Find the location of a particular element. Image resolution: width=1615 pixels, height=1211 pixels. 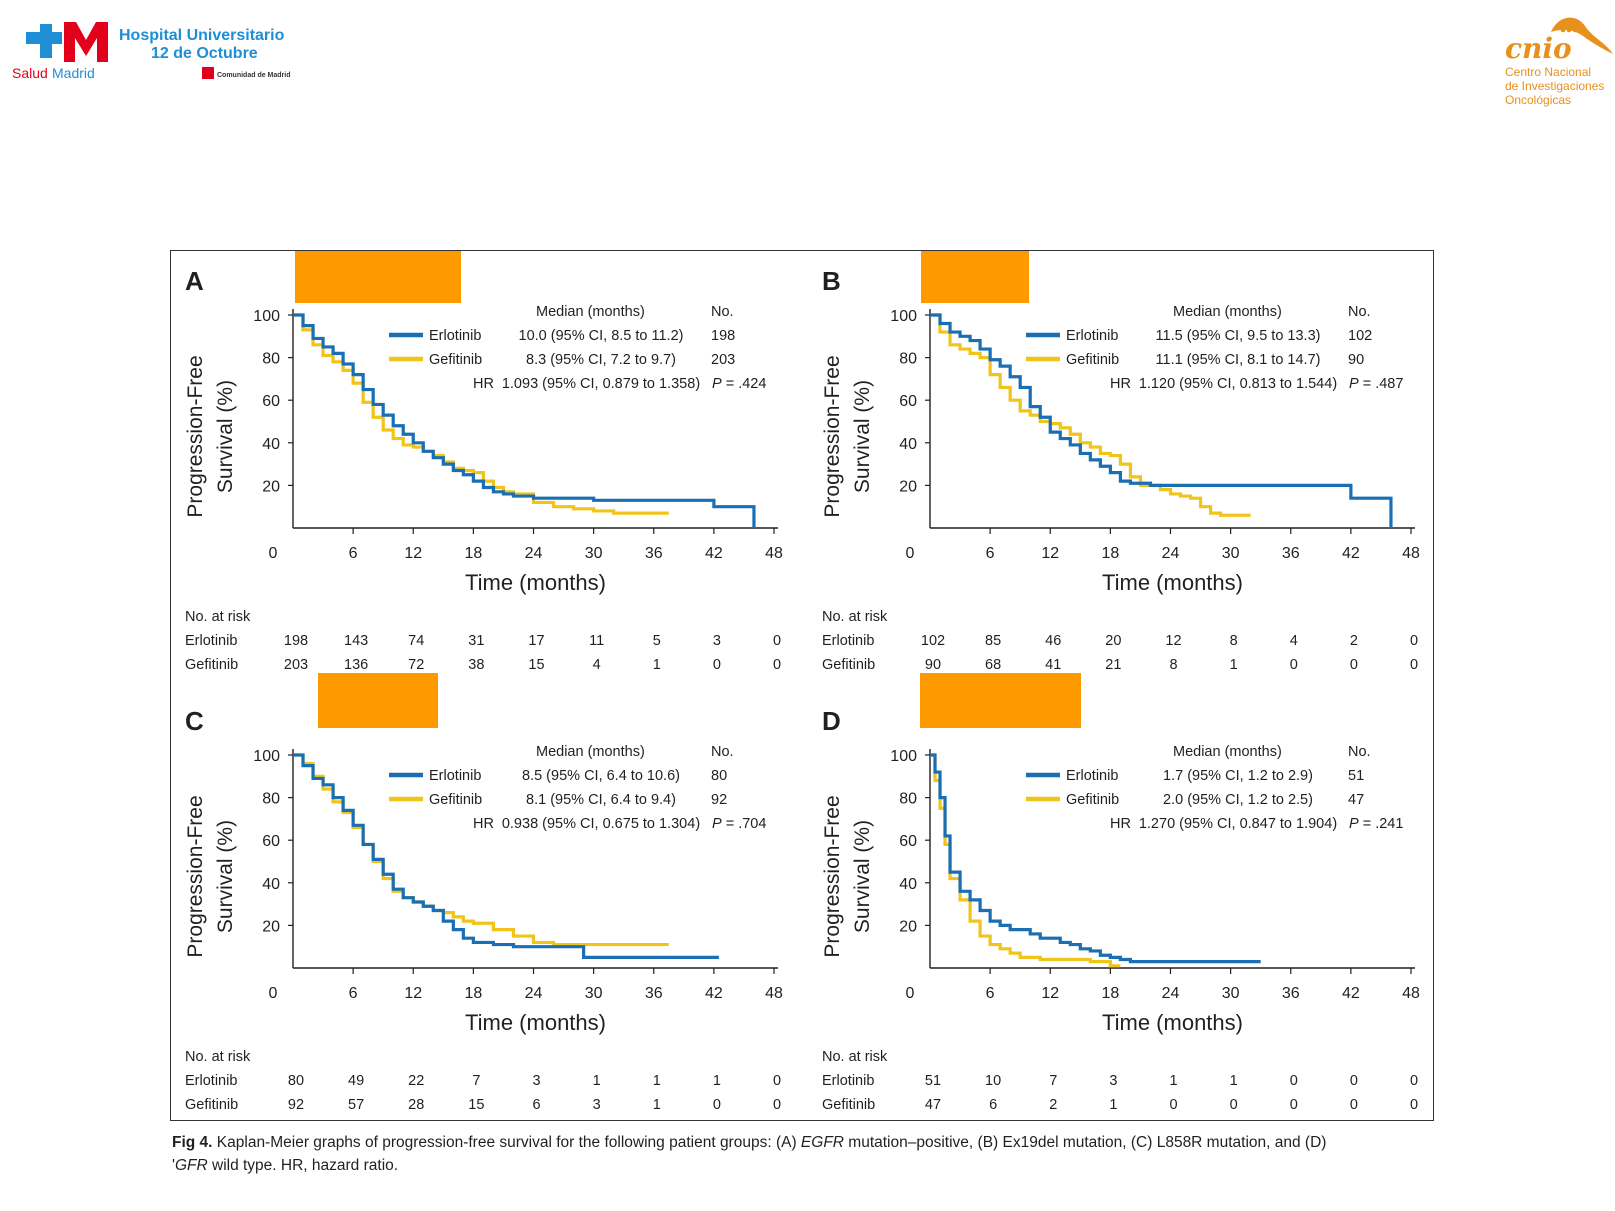

legend-no: 51 is located at coordinates (1356, 776).